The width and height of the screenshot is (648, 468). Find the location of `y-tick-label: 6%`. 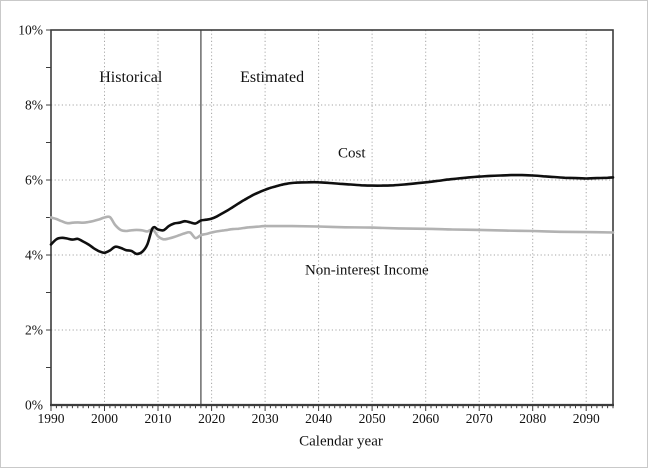

y-tick-label: 6% is located at coordinates (34, 180).